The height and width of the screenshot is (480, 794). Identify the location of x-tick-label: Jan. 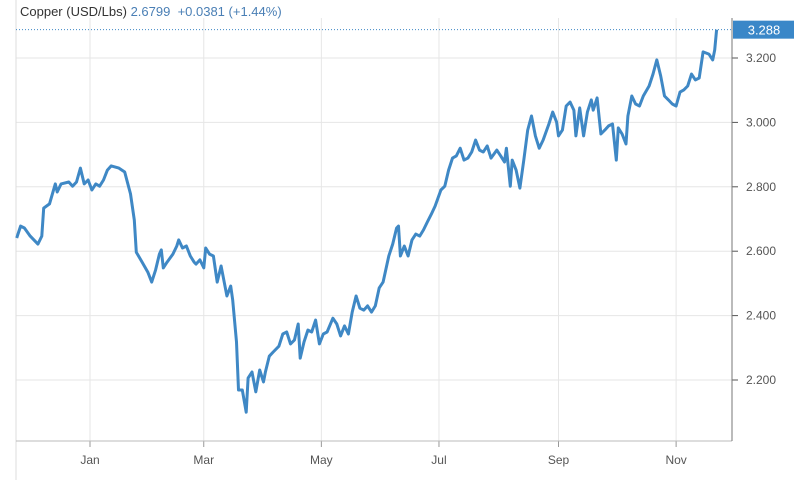
(89, 460).